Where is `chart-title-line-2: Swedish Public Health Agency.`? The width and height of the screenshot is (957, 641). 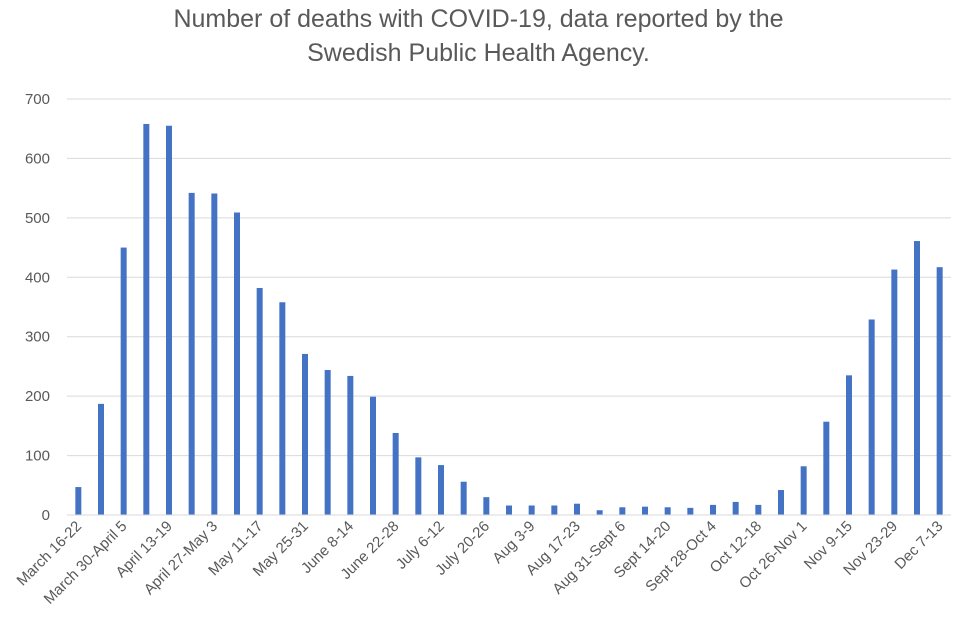
chart-title-line-2: Swedish Public Health Agency. is located at coordinates (478, 53).